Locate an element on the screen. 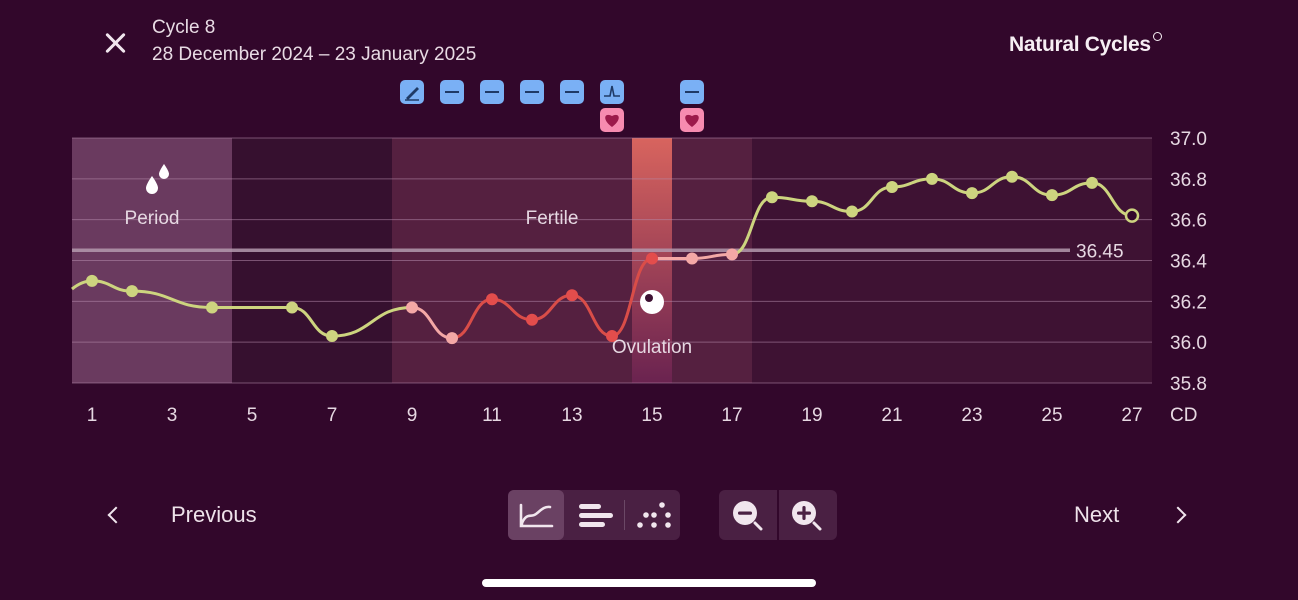 The height and width of the screenshot is (600, 1298). x-tick-label: 23 is located at coordinates (971, 415).